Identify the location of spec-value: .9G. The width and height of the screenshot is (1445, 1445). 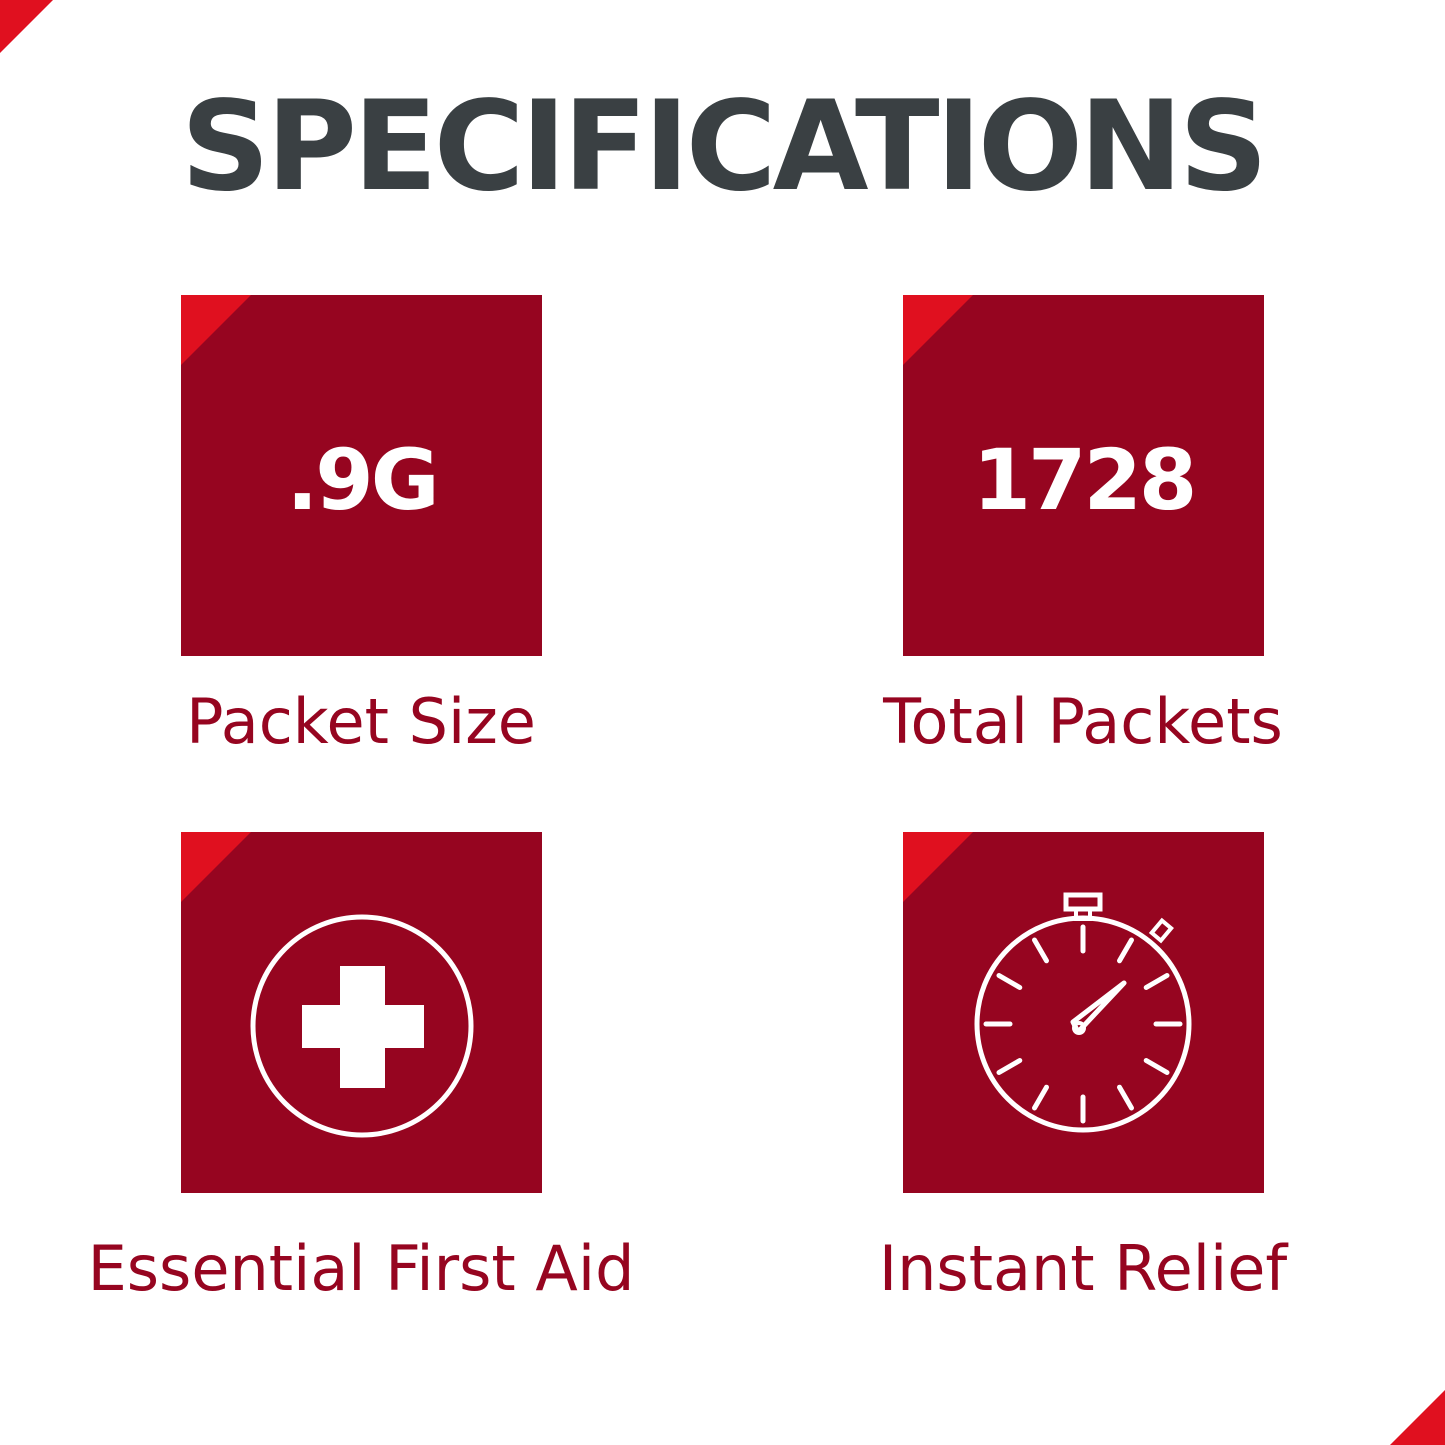
(362, 480).